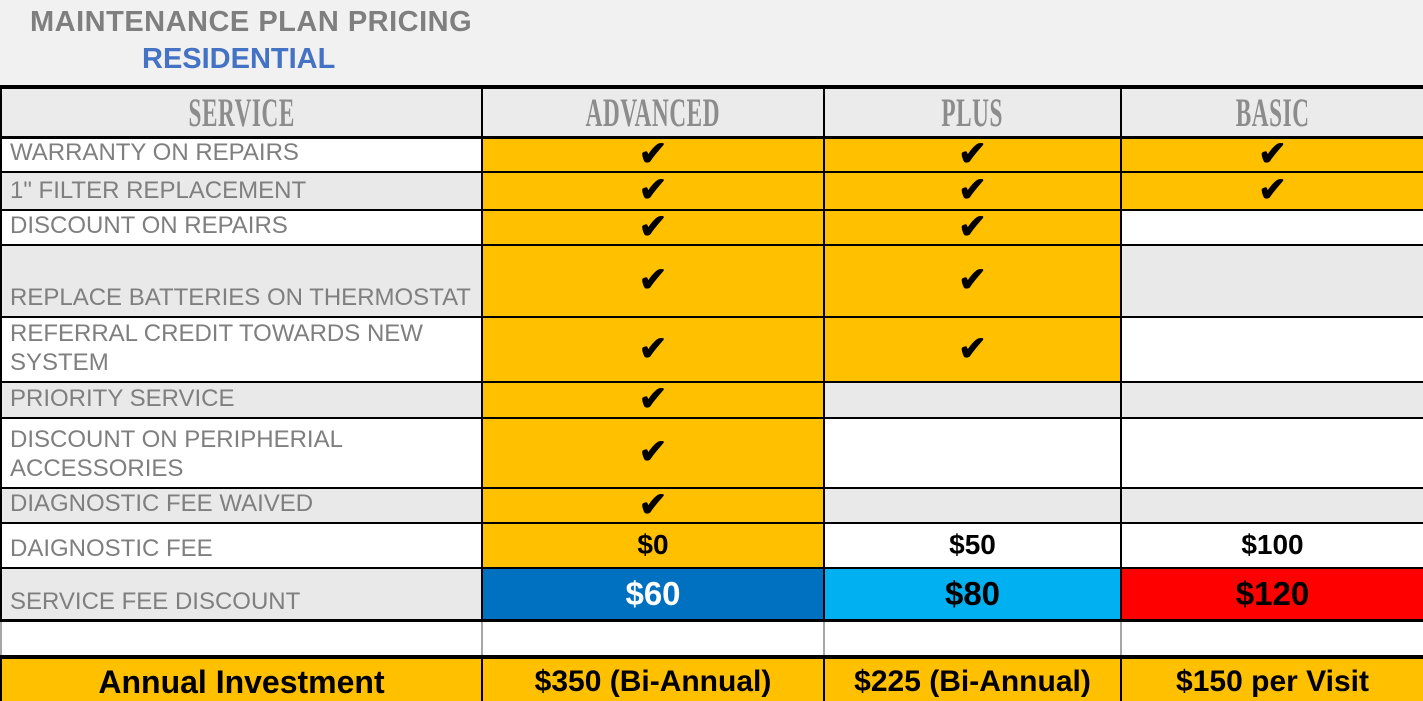 The width and height of the screenshot is (1423, 701). I want to click on header-row: SERVICE ADVANCED PLUS BASIC, so click(711, 112).